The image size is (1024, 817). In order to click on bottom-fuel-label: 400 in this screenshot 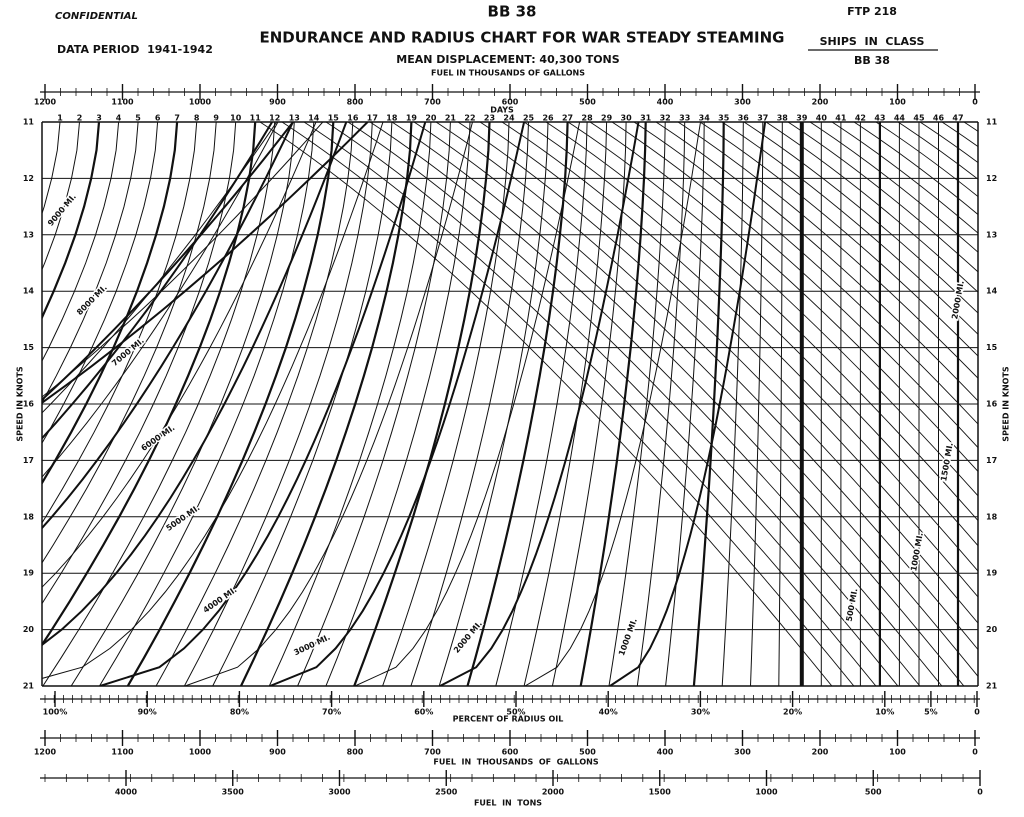, I will do `click(665, 752)`.